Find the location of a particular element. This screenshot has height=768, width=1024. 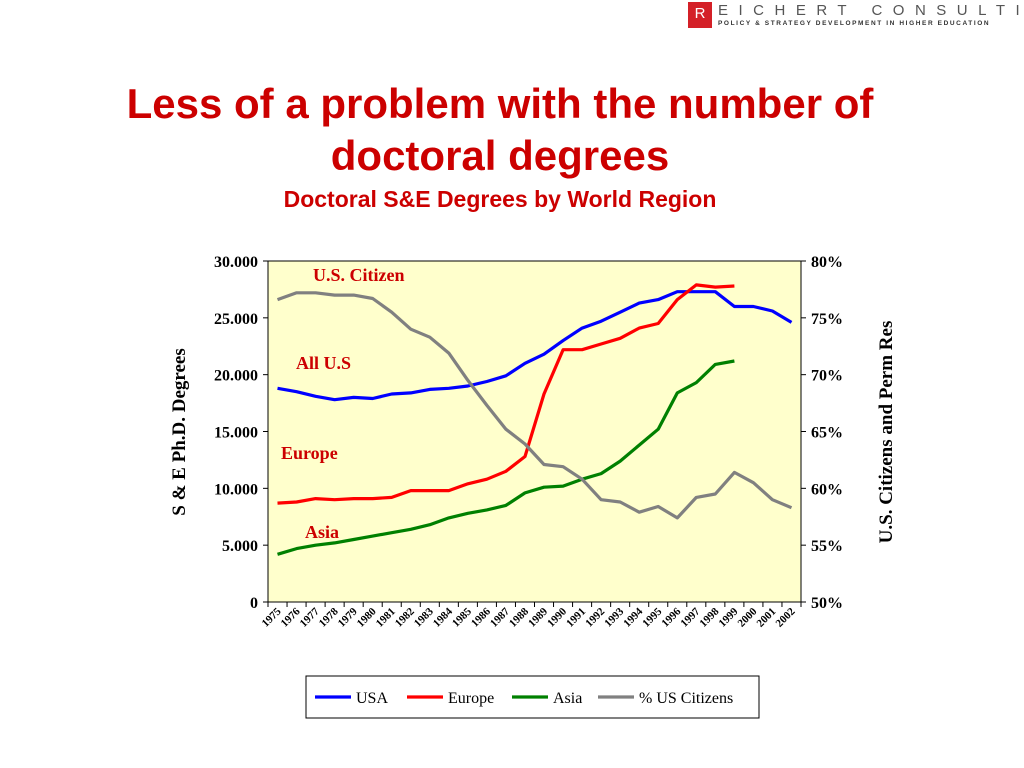

annotation-label: All U.S is located at coordinates (323, 363).